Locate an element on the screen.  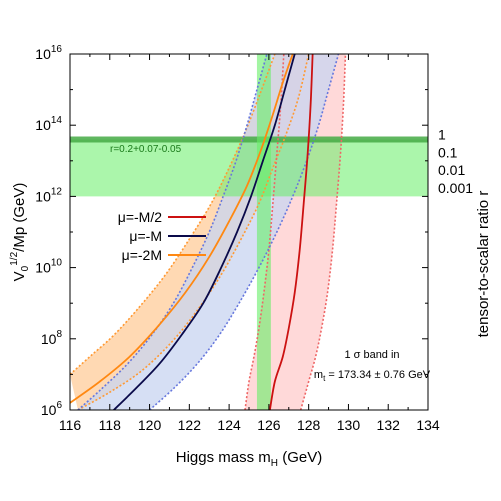
x-tick-label: 126 is located at coordinates (269, 425).